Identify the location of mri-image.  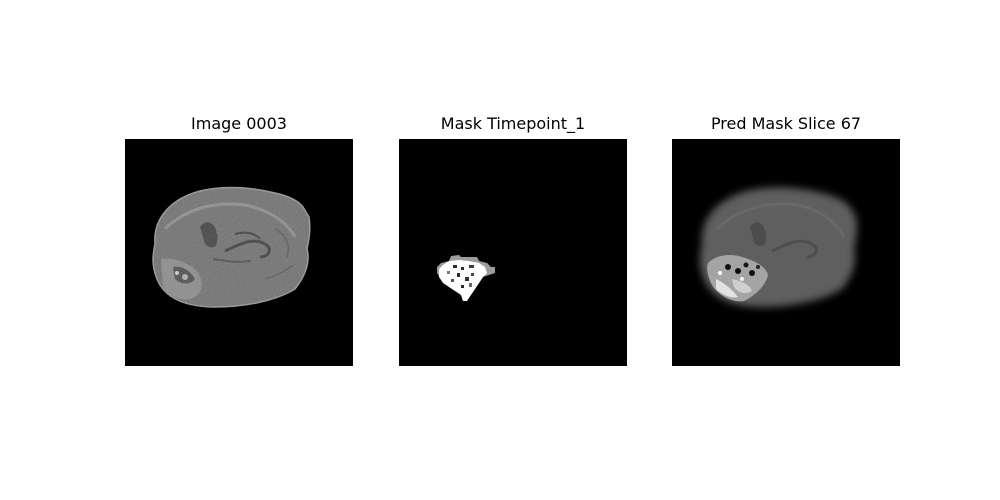
(239, 252).